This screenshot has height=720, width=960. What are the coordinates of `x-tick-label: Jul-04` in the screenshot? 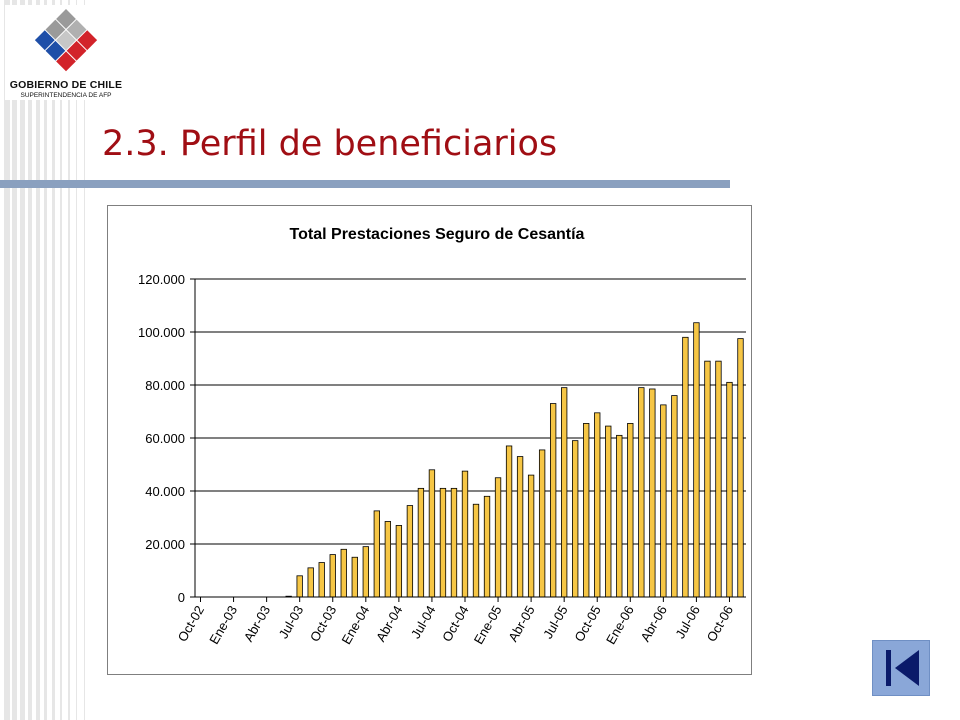 It's located at (423, 622).